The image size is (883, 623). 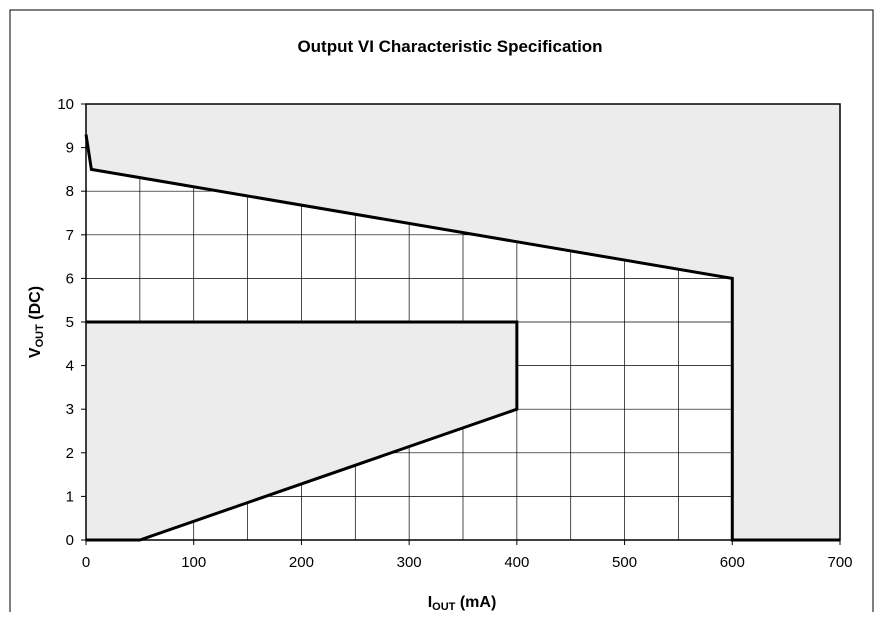 I want to click on y-tick-label: 10, so click(x=65, y=104).